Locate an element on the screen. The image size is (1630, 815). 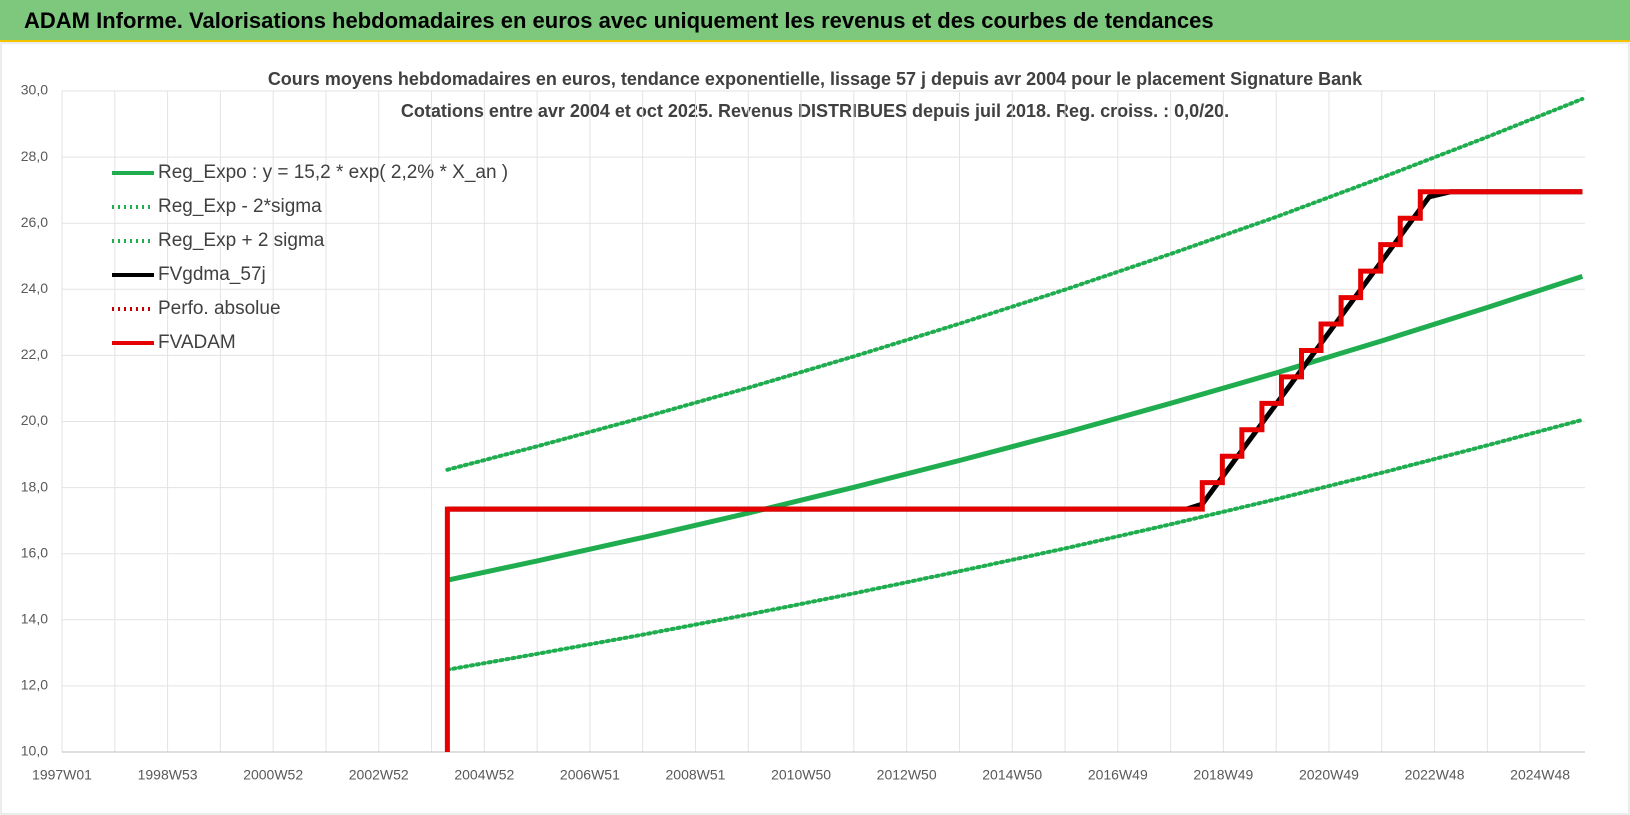
y-tick-label: 16,0 is located at coordinates (34, 552).